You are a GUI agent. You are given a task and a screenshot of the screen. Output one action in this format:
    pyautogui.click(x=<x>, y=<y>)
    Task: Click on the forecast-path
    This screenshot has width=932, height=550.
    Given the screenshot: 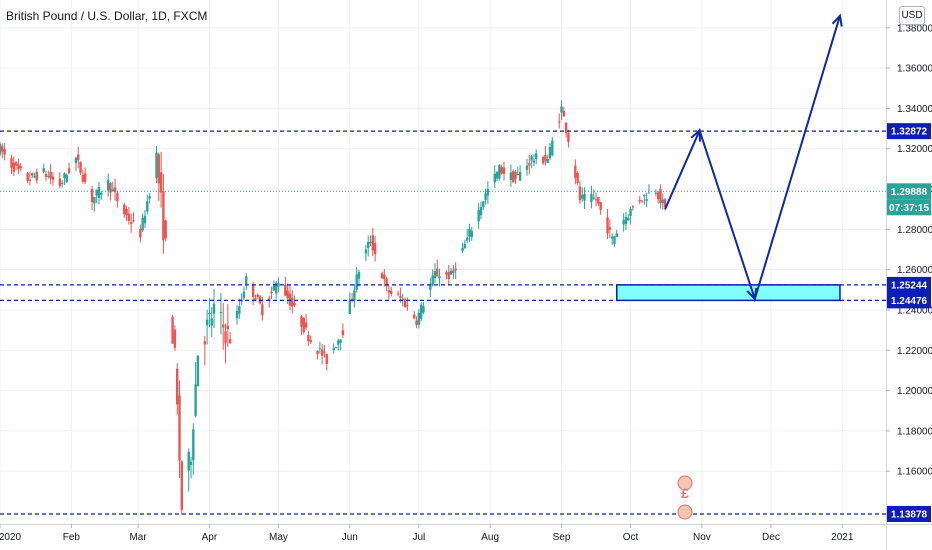 What is the action you would take?
    pyautogui.click(x=752, y=159)
    